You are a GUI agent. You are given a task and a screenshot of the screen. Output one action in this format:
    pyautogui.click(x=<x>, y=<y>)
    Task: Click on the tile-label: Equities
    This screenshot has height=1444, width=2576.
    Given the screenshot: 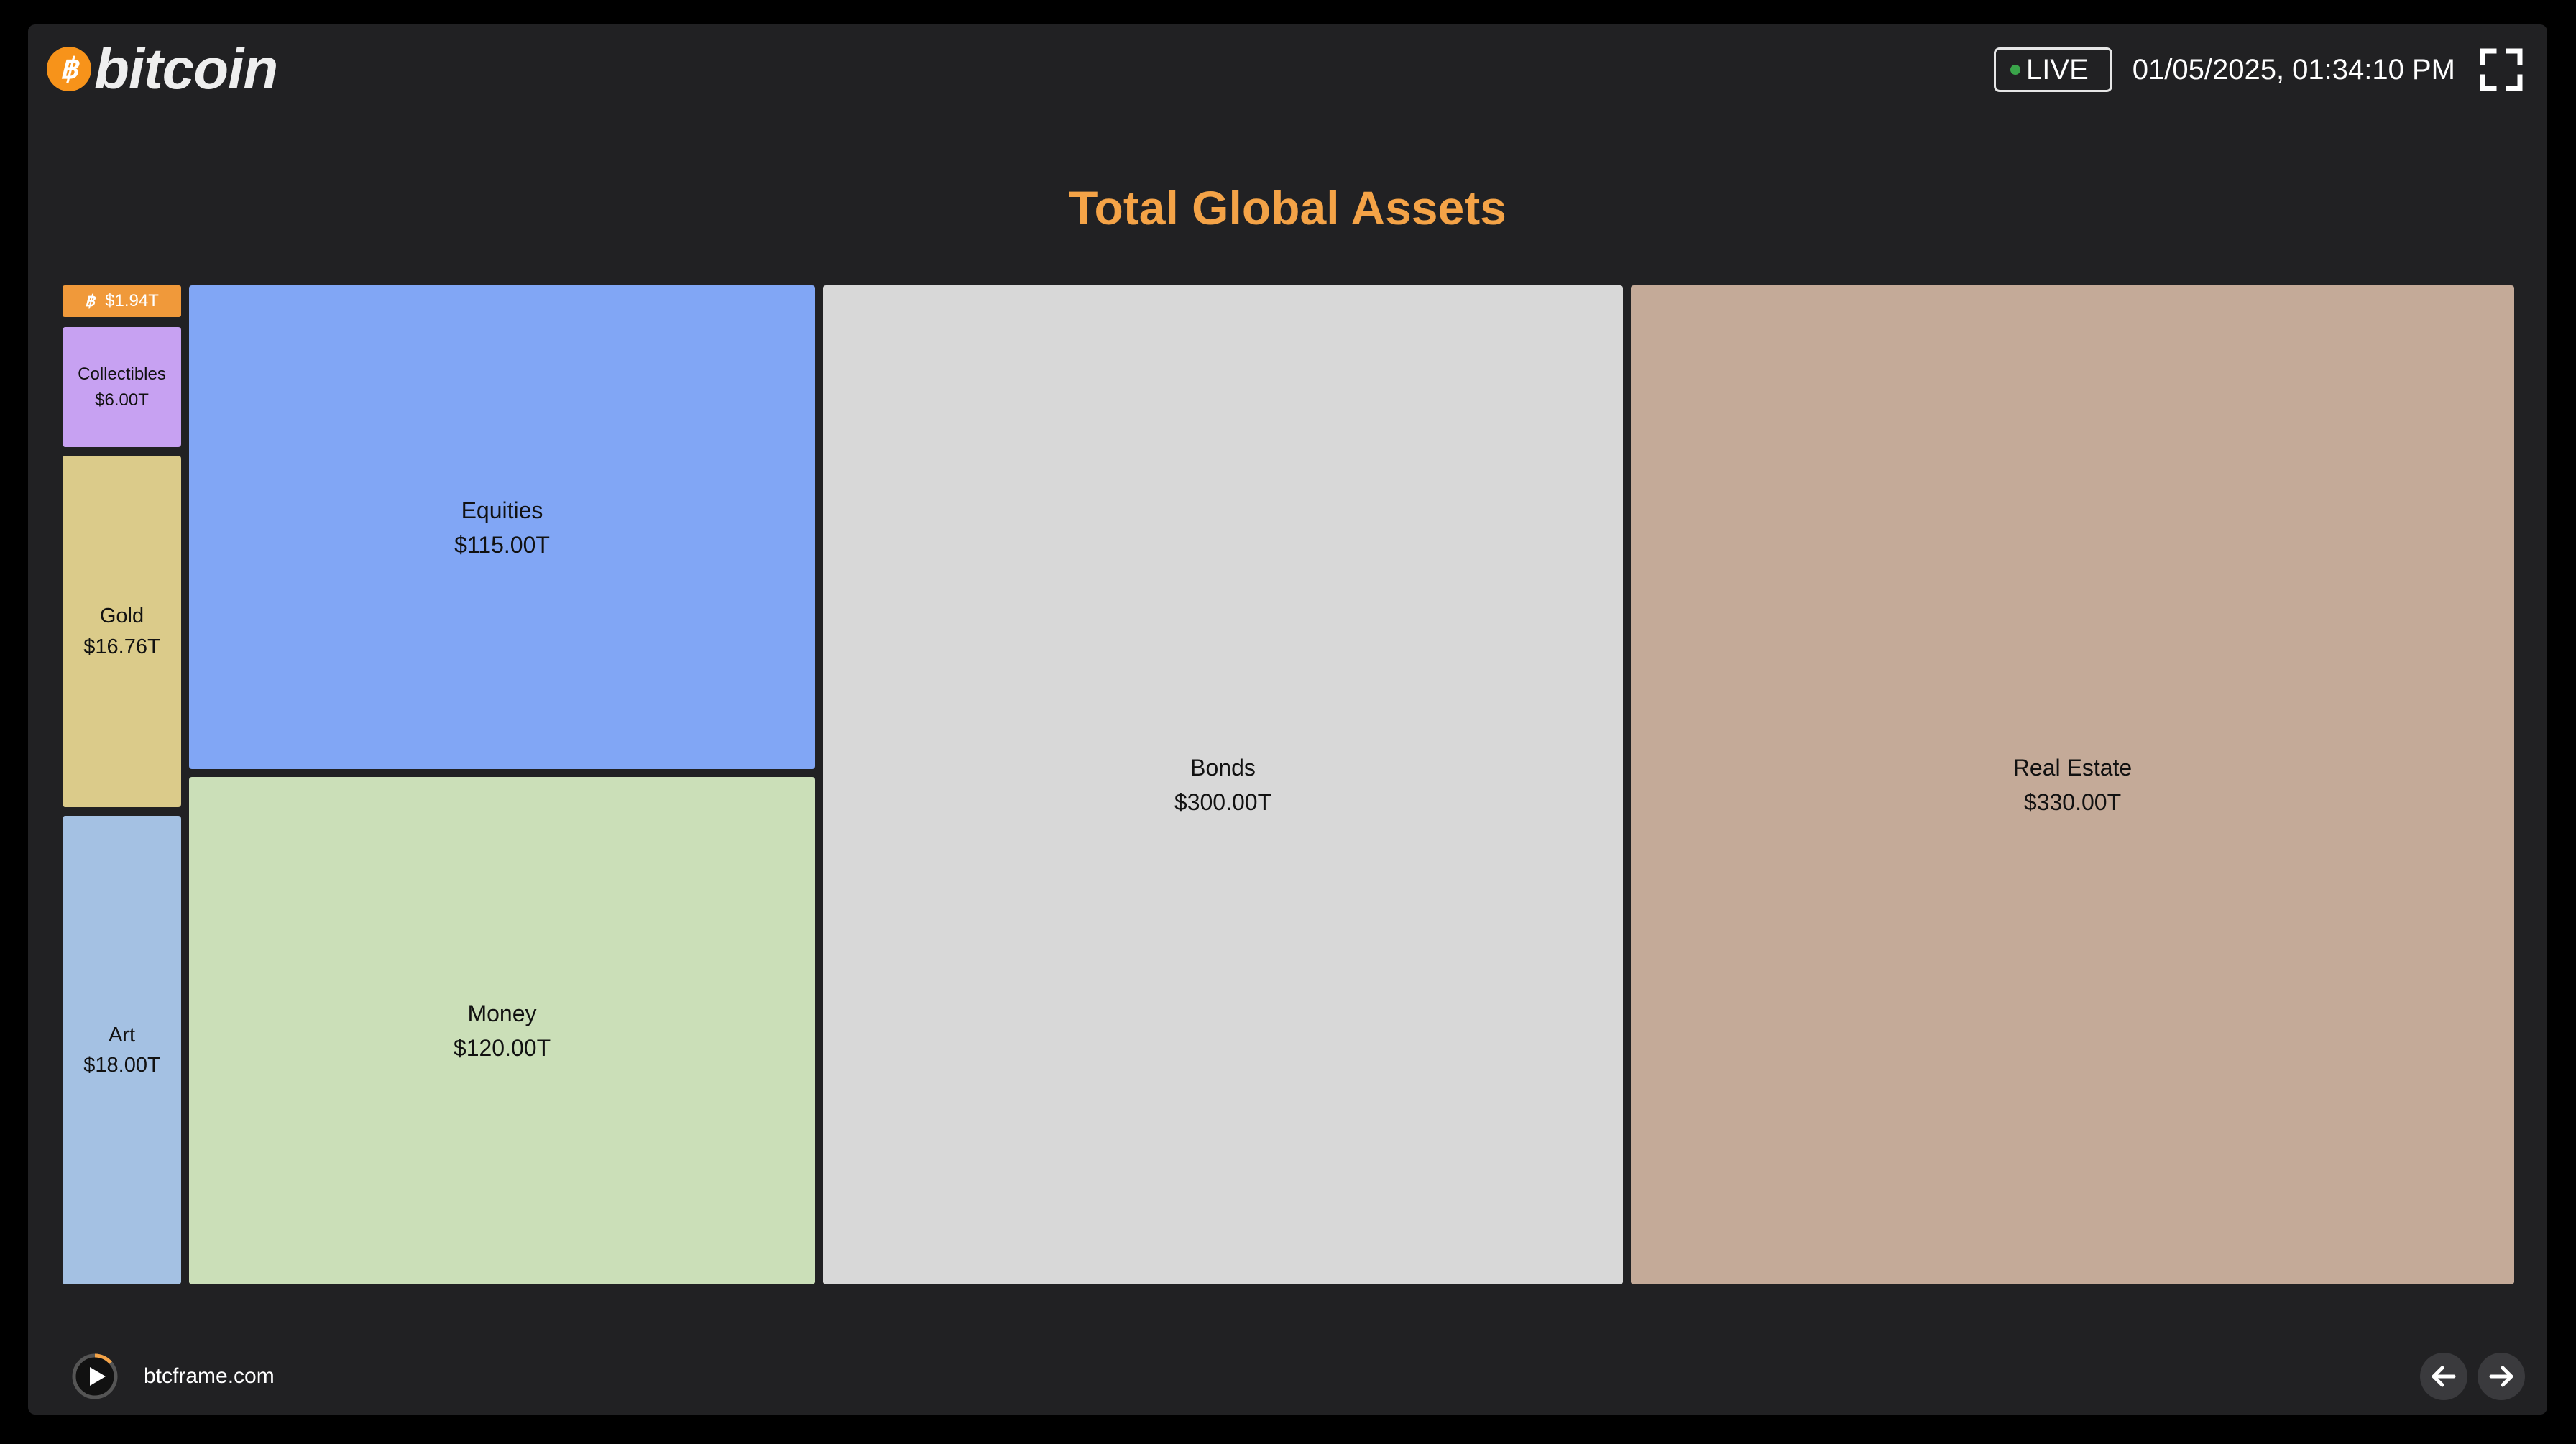 What is the action you would take?
    pyautogui.click(x=502, y=510)
    